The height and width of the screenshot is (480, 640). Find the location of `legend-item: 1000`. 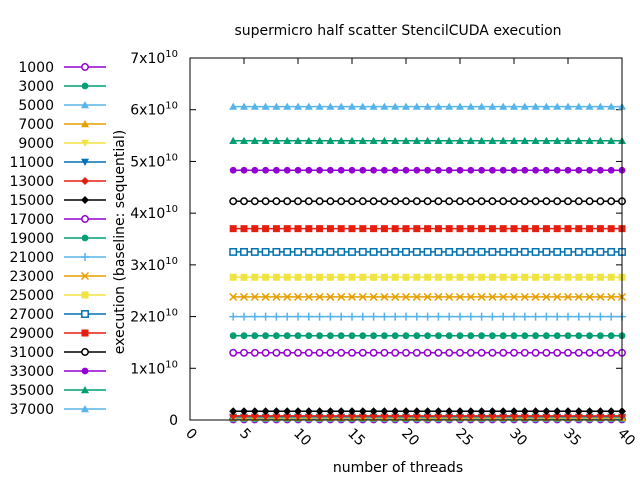

legend-item: 1000 is located at coordinates (62, 68).